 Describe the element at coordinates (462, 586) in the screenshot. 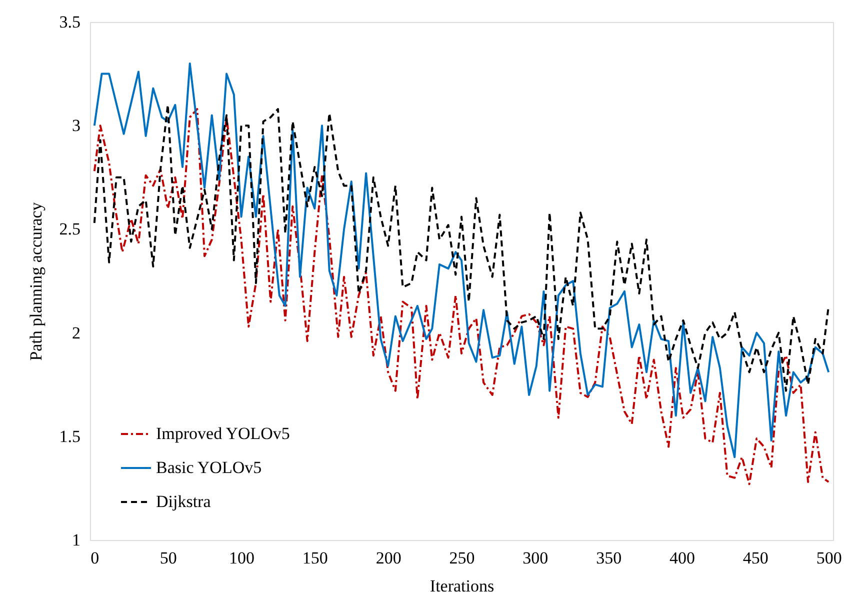

I see `x-axis-title: Iterations` at that location.